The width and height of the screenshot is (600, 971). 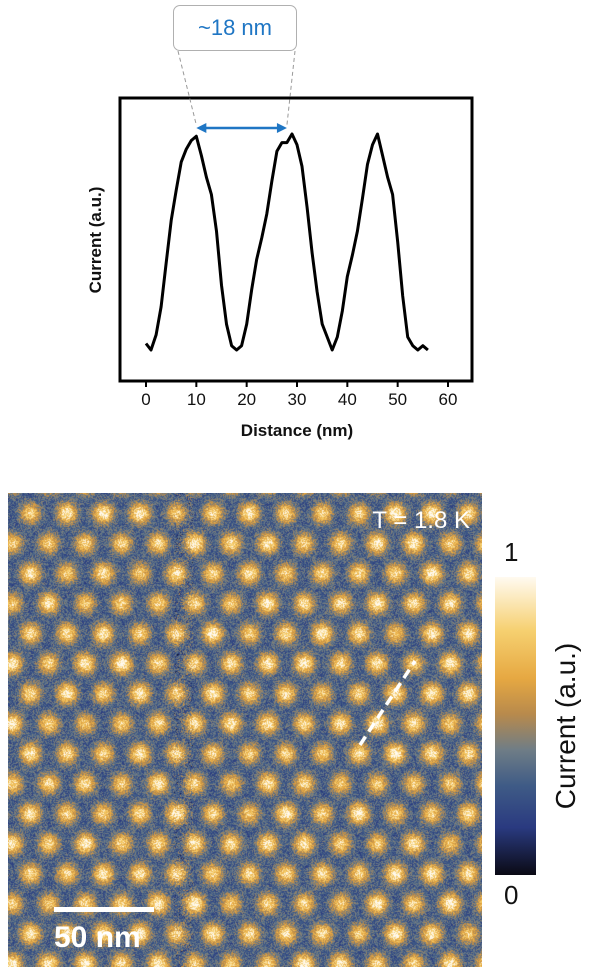 I want to click on x-tick-label: 10, so click(x=196, y=399).